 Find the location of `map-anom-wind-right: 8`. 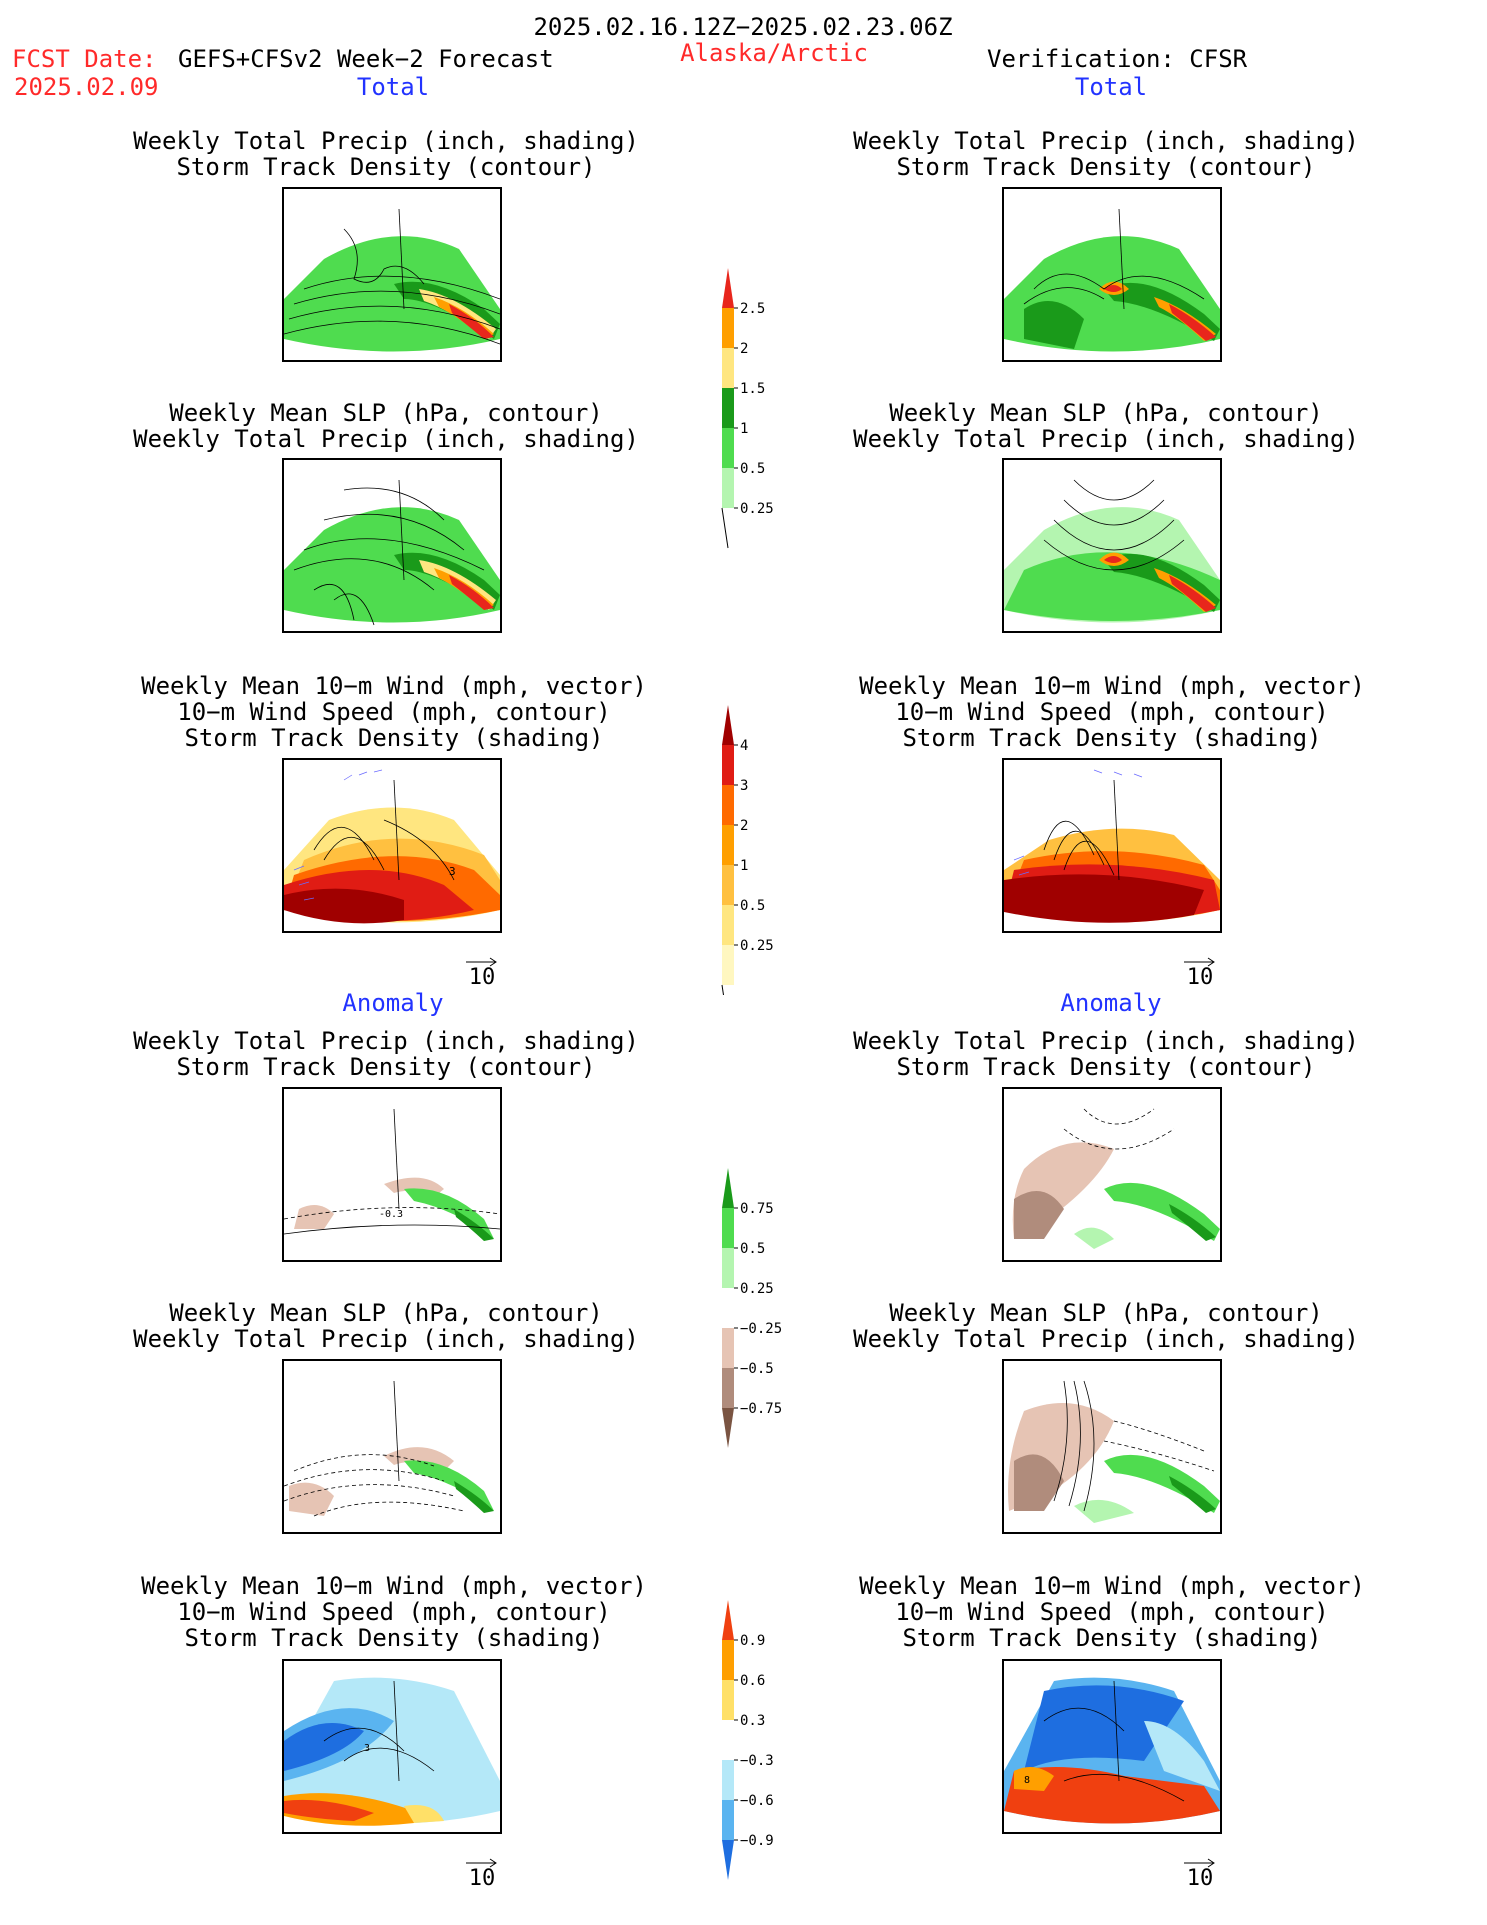

map-anom-wind-right: 8 is located at coordinates (1112, 1746).